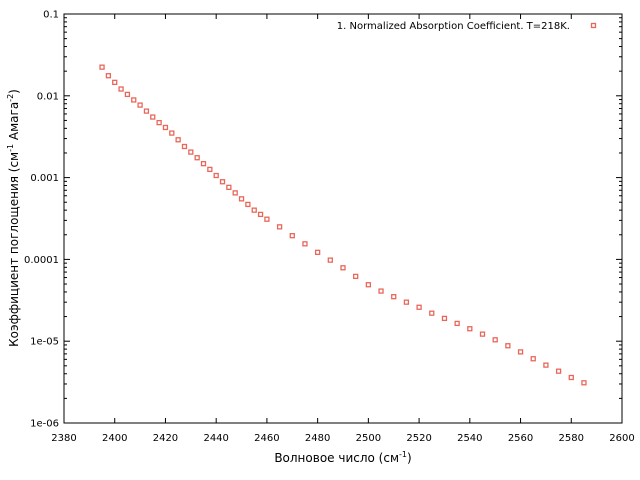 The height and width of the screenshot is (480, 640). I want to click on x-tick-label: 2460, so click(266, 438).